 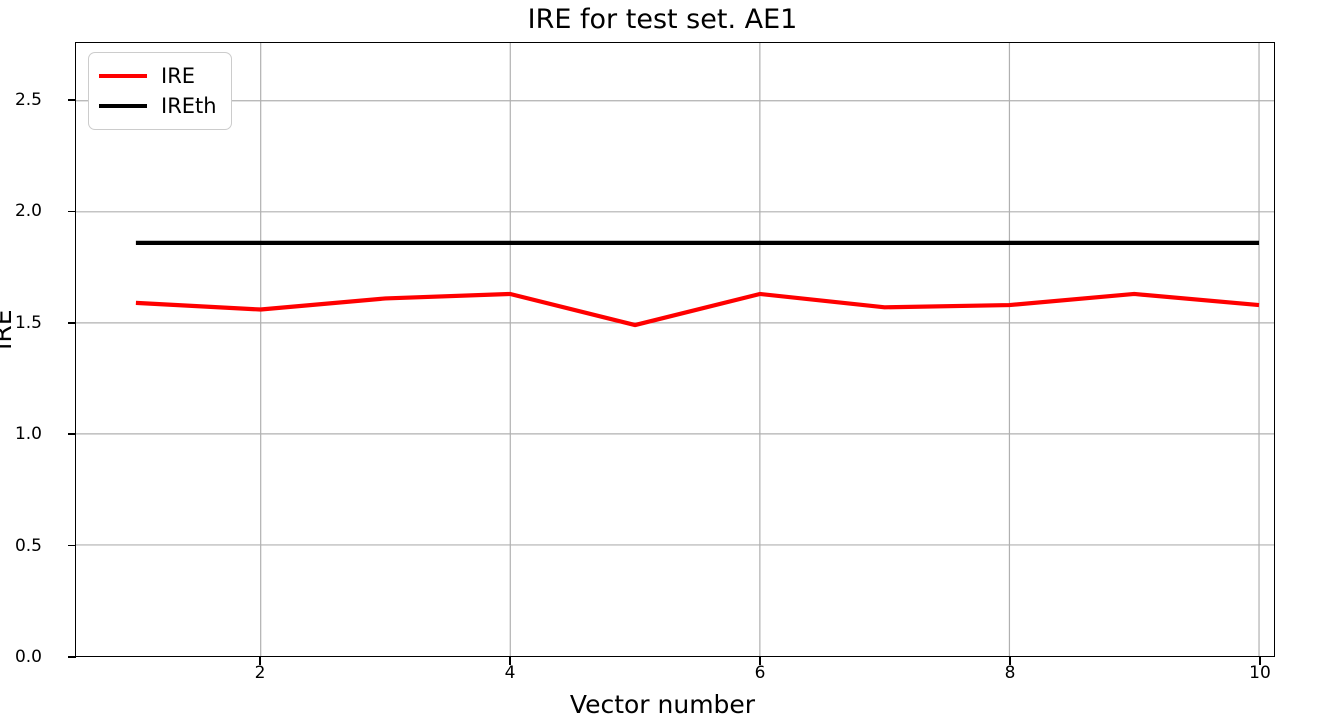 I want to click on legend-label: IRE, so click(x=178, y=76).